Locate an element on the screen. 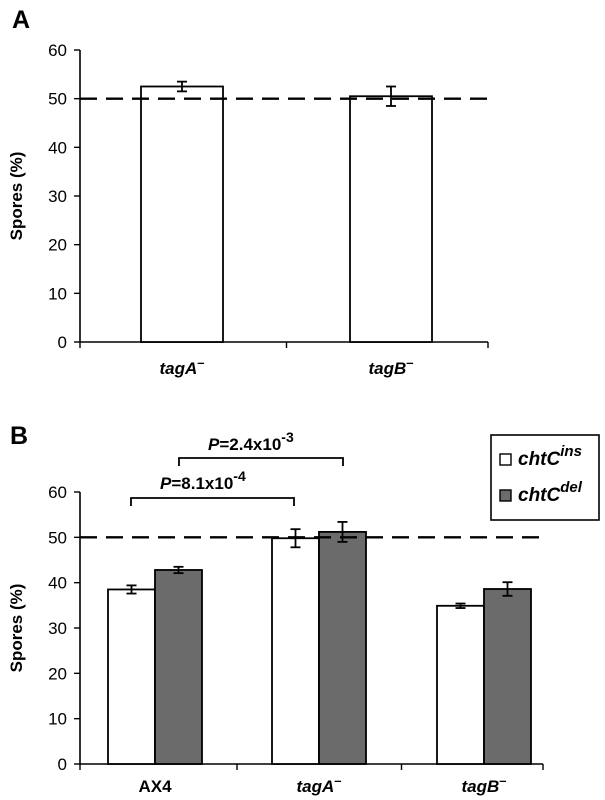 The height and width of the screenshot is (800, 605). panel-b-y-tick-label: 60 is located at coordinates (57, 492).